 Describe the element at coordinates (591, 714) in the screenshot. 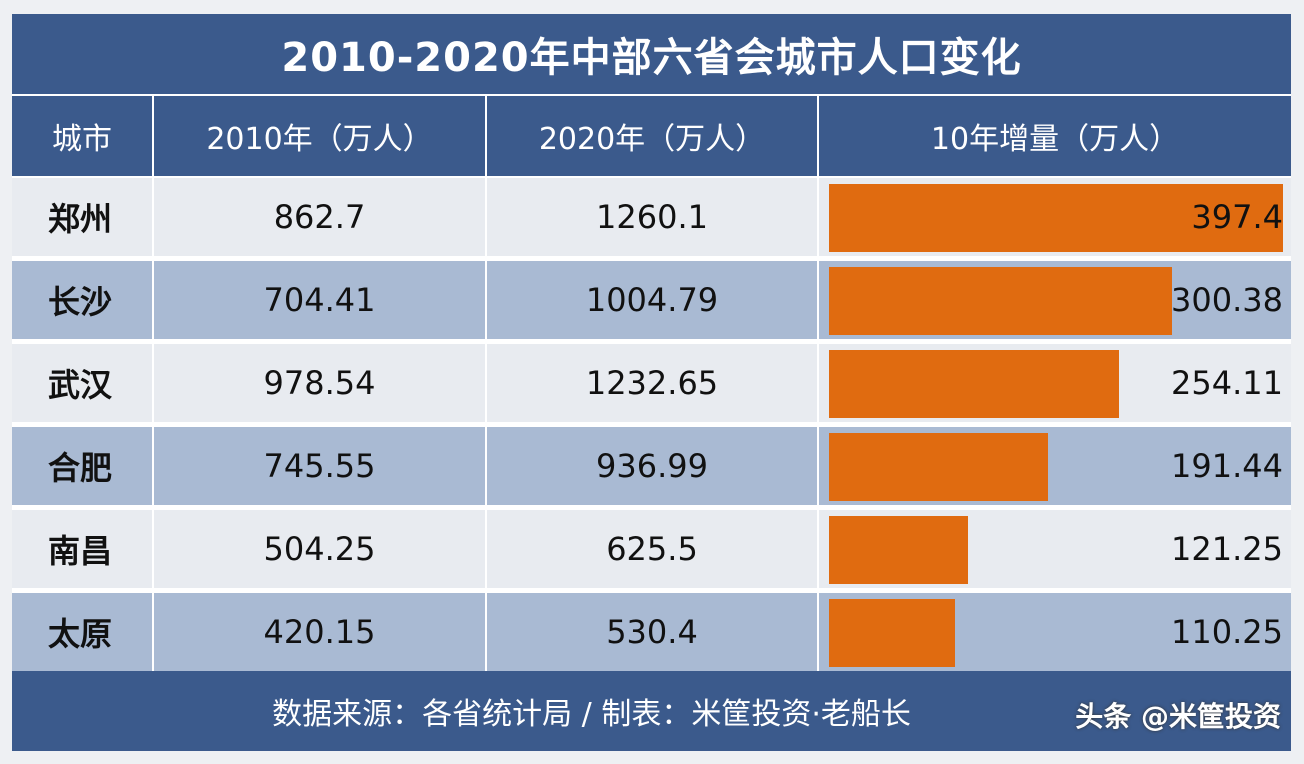

I see `source-note: 数据来源：各省统计局 / 制表：米筐投资·老船长` at that location.